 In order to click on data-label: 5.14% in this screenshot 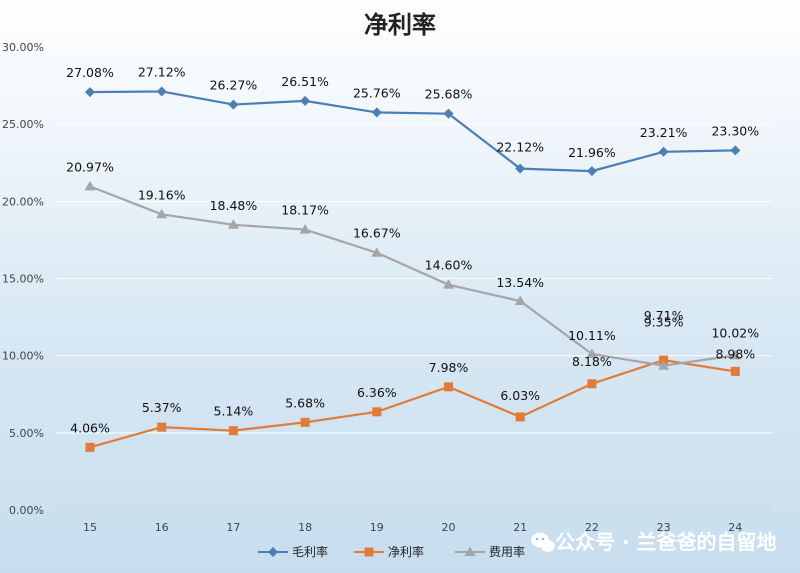, I will do `click(234, 411)`.